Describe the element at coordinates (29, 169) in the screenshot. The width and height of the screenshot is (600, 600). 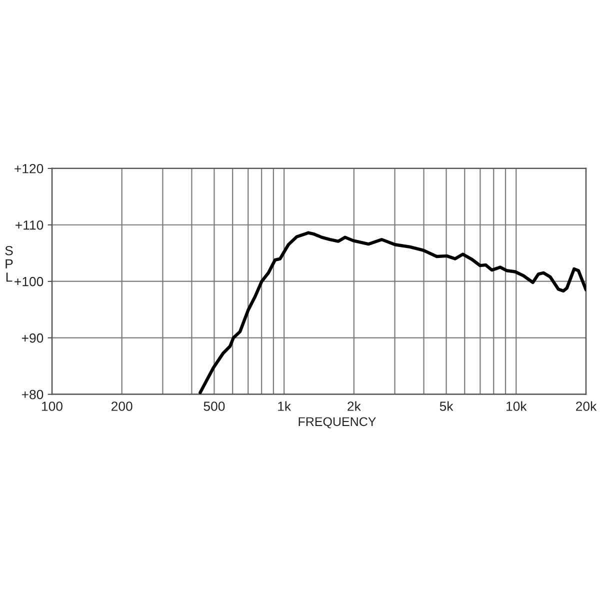
I see `y-tick-label: +120` at that location.